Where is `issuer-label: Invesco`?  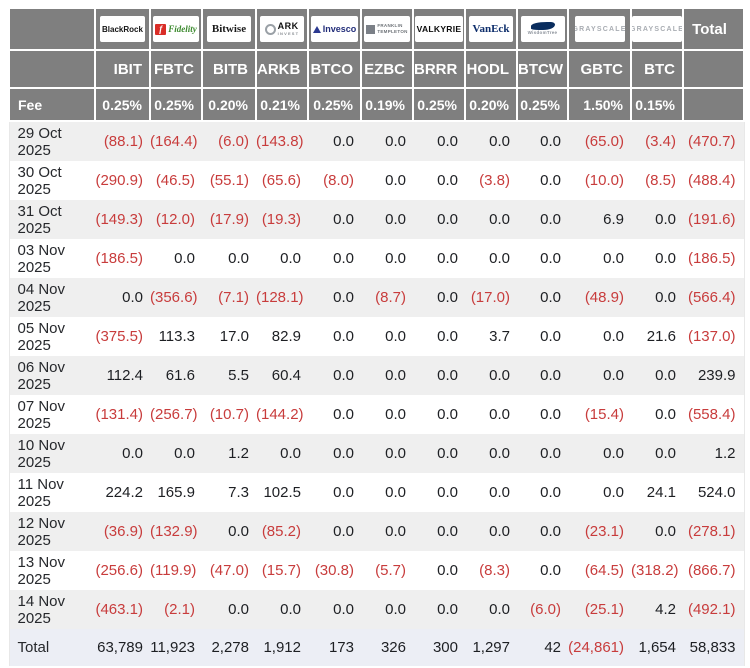 issuer-label: Invesco is located at coordinates (339, 29).